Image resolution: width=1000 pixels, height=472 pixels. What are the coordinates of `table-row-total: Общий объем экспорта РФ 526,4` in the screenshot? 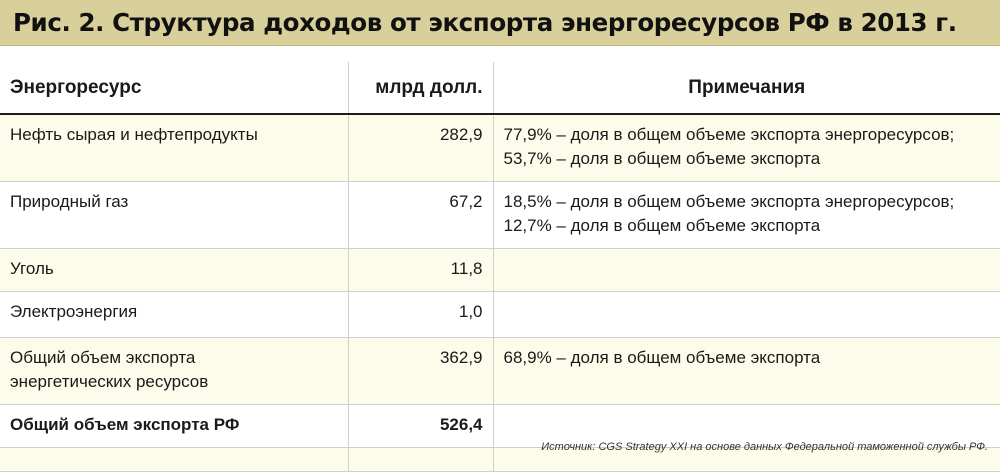 It's located at (500, 426).